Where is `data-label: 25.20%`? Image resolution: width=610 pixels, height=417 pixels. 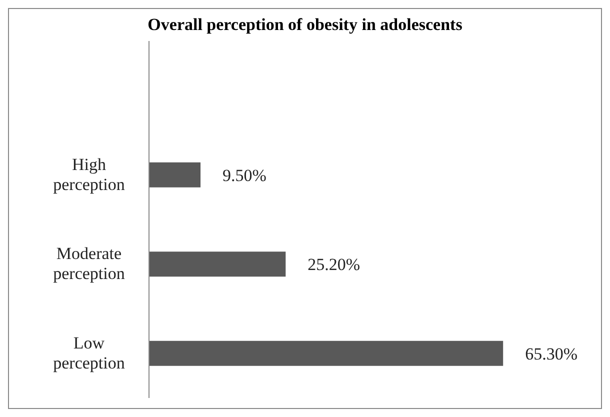
data-label: 25.20% is located at coordinates (334, 264).